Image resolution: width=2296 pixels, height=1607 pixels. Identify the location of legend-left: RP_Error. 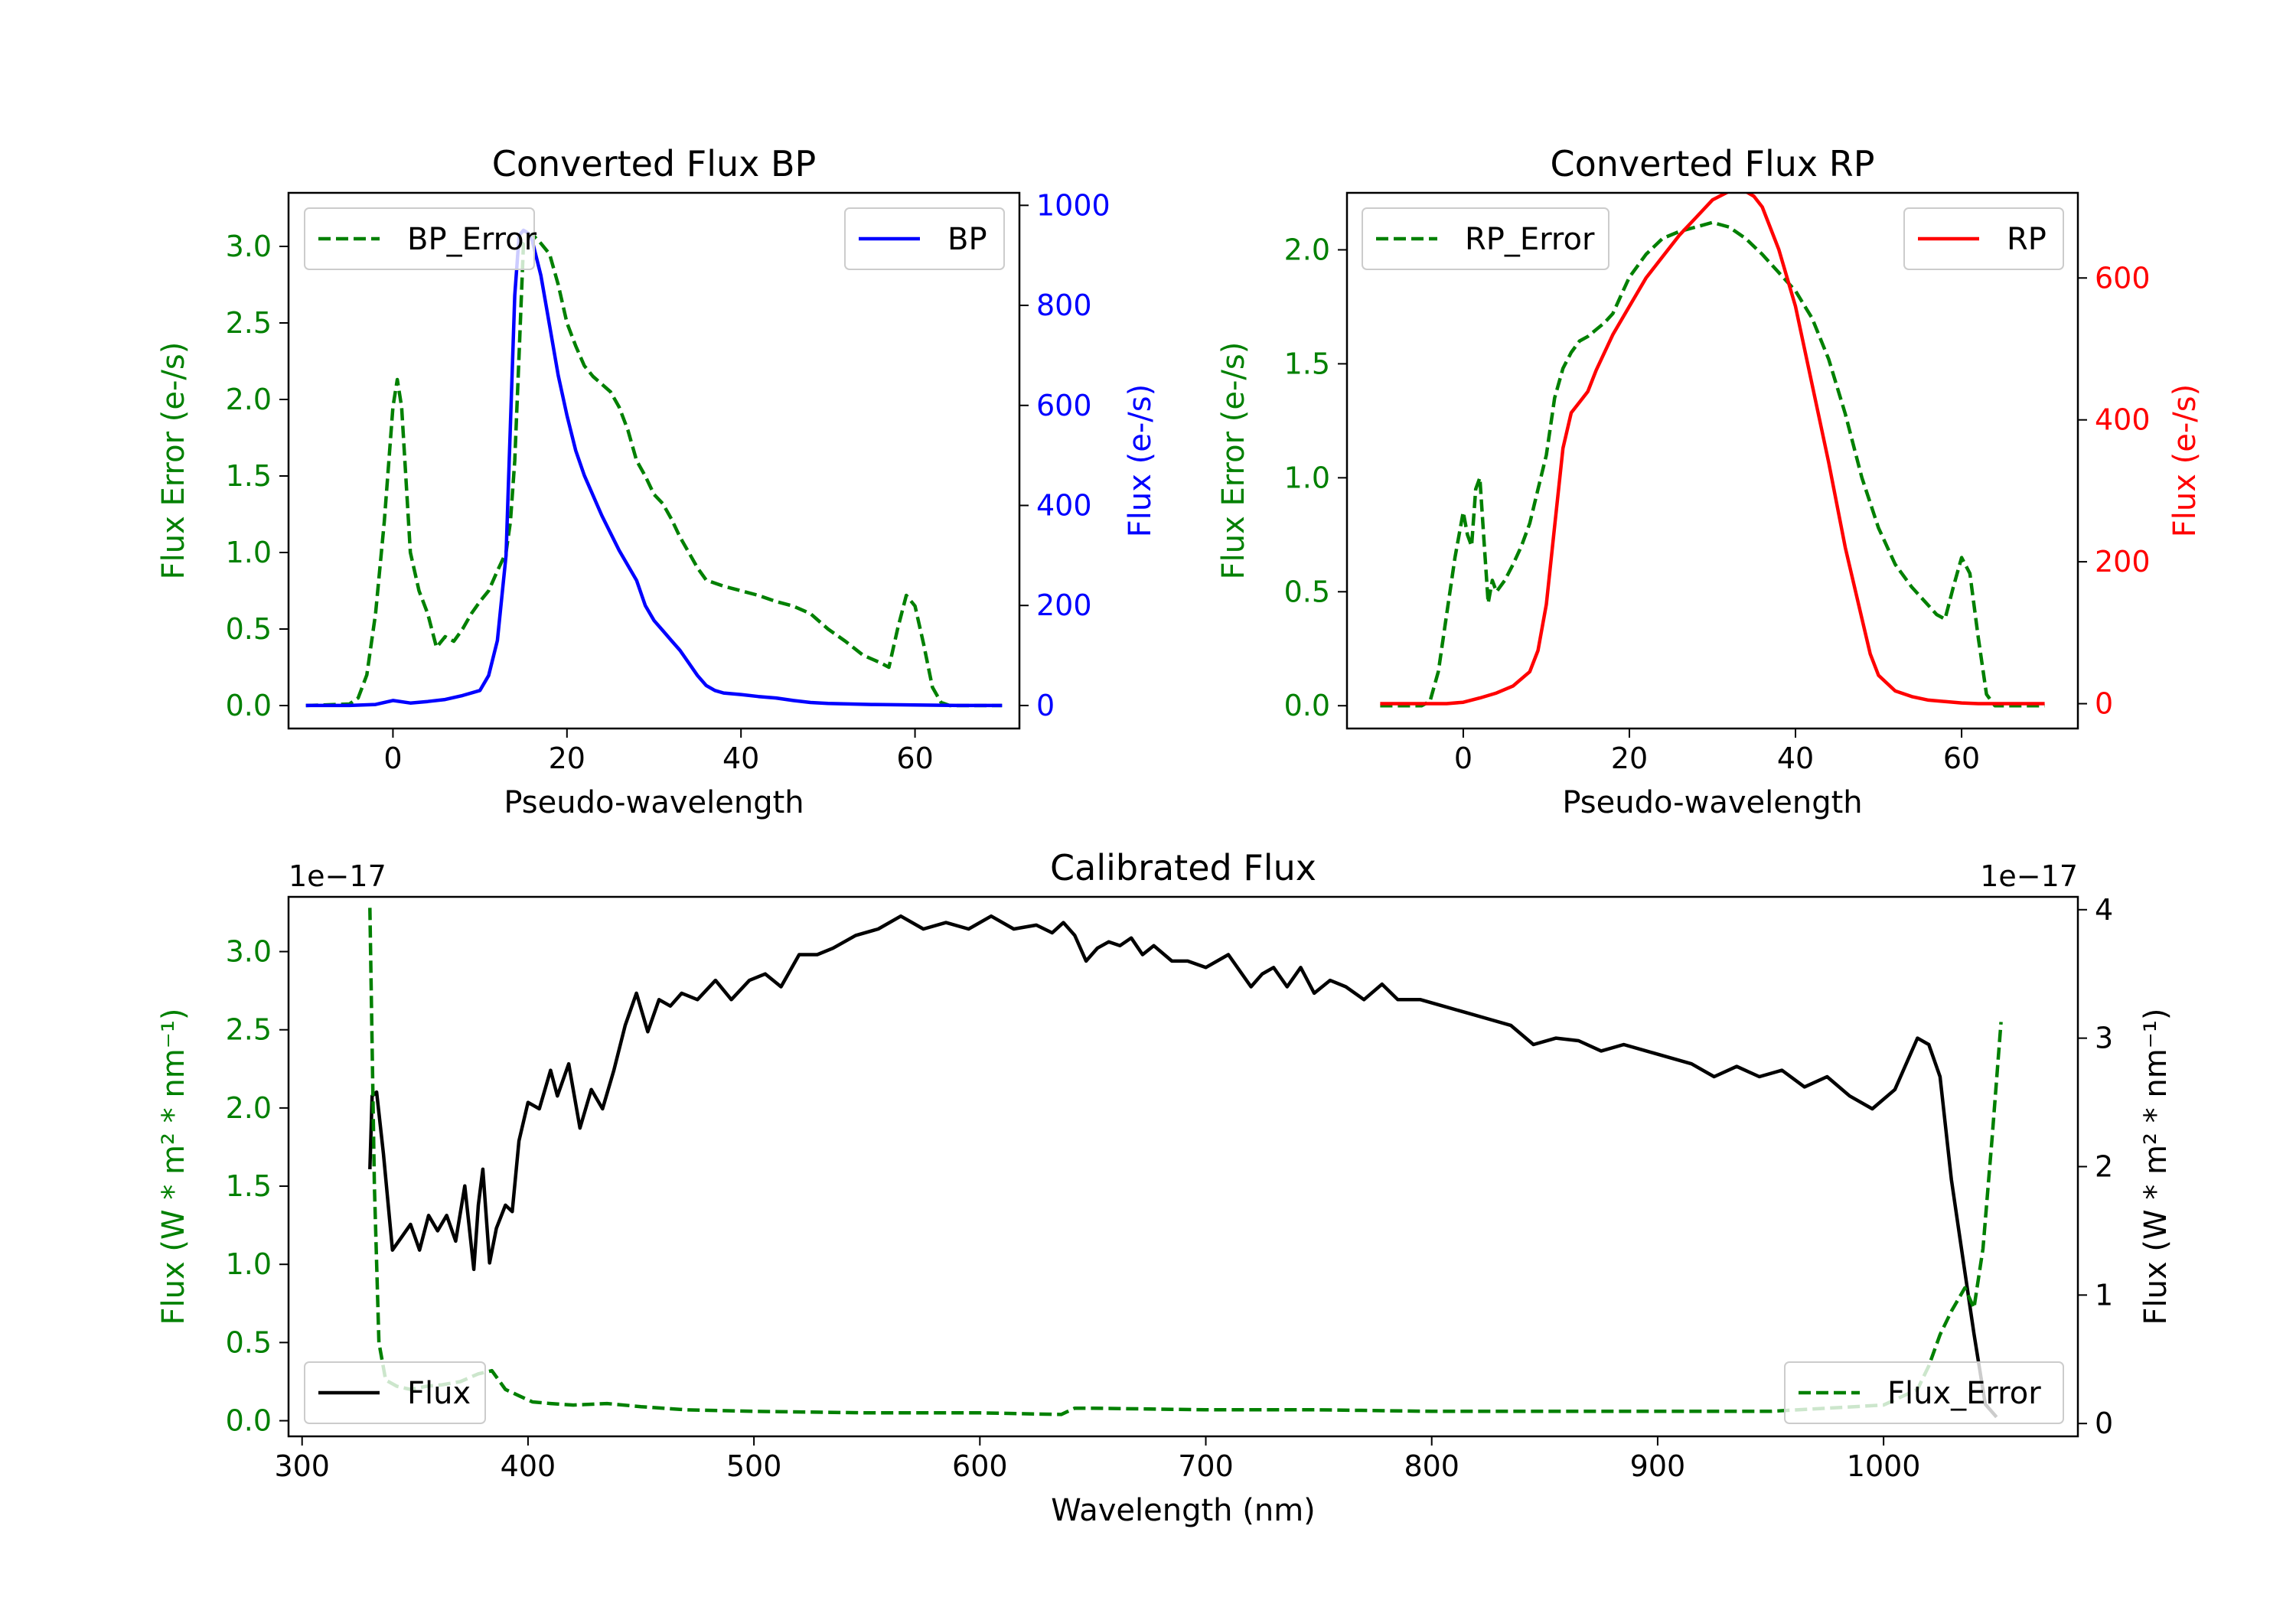
(1485, 239).